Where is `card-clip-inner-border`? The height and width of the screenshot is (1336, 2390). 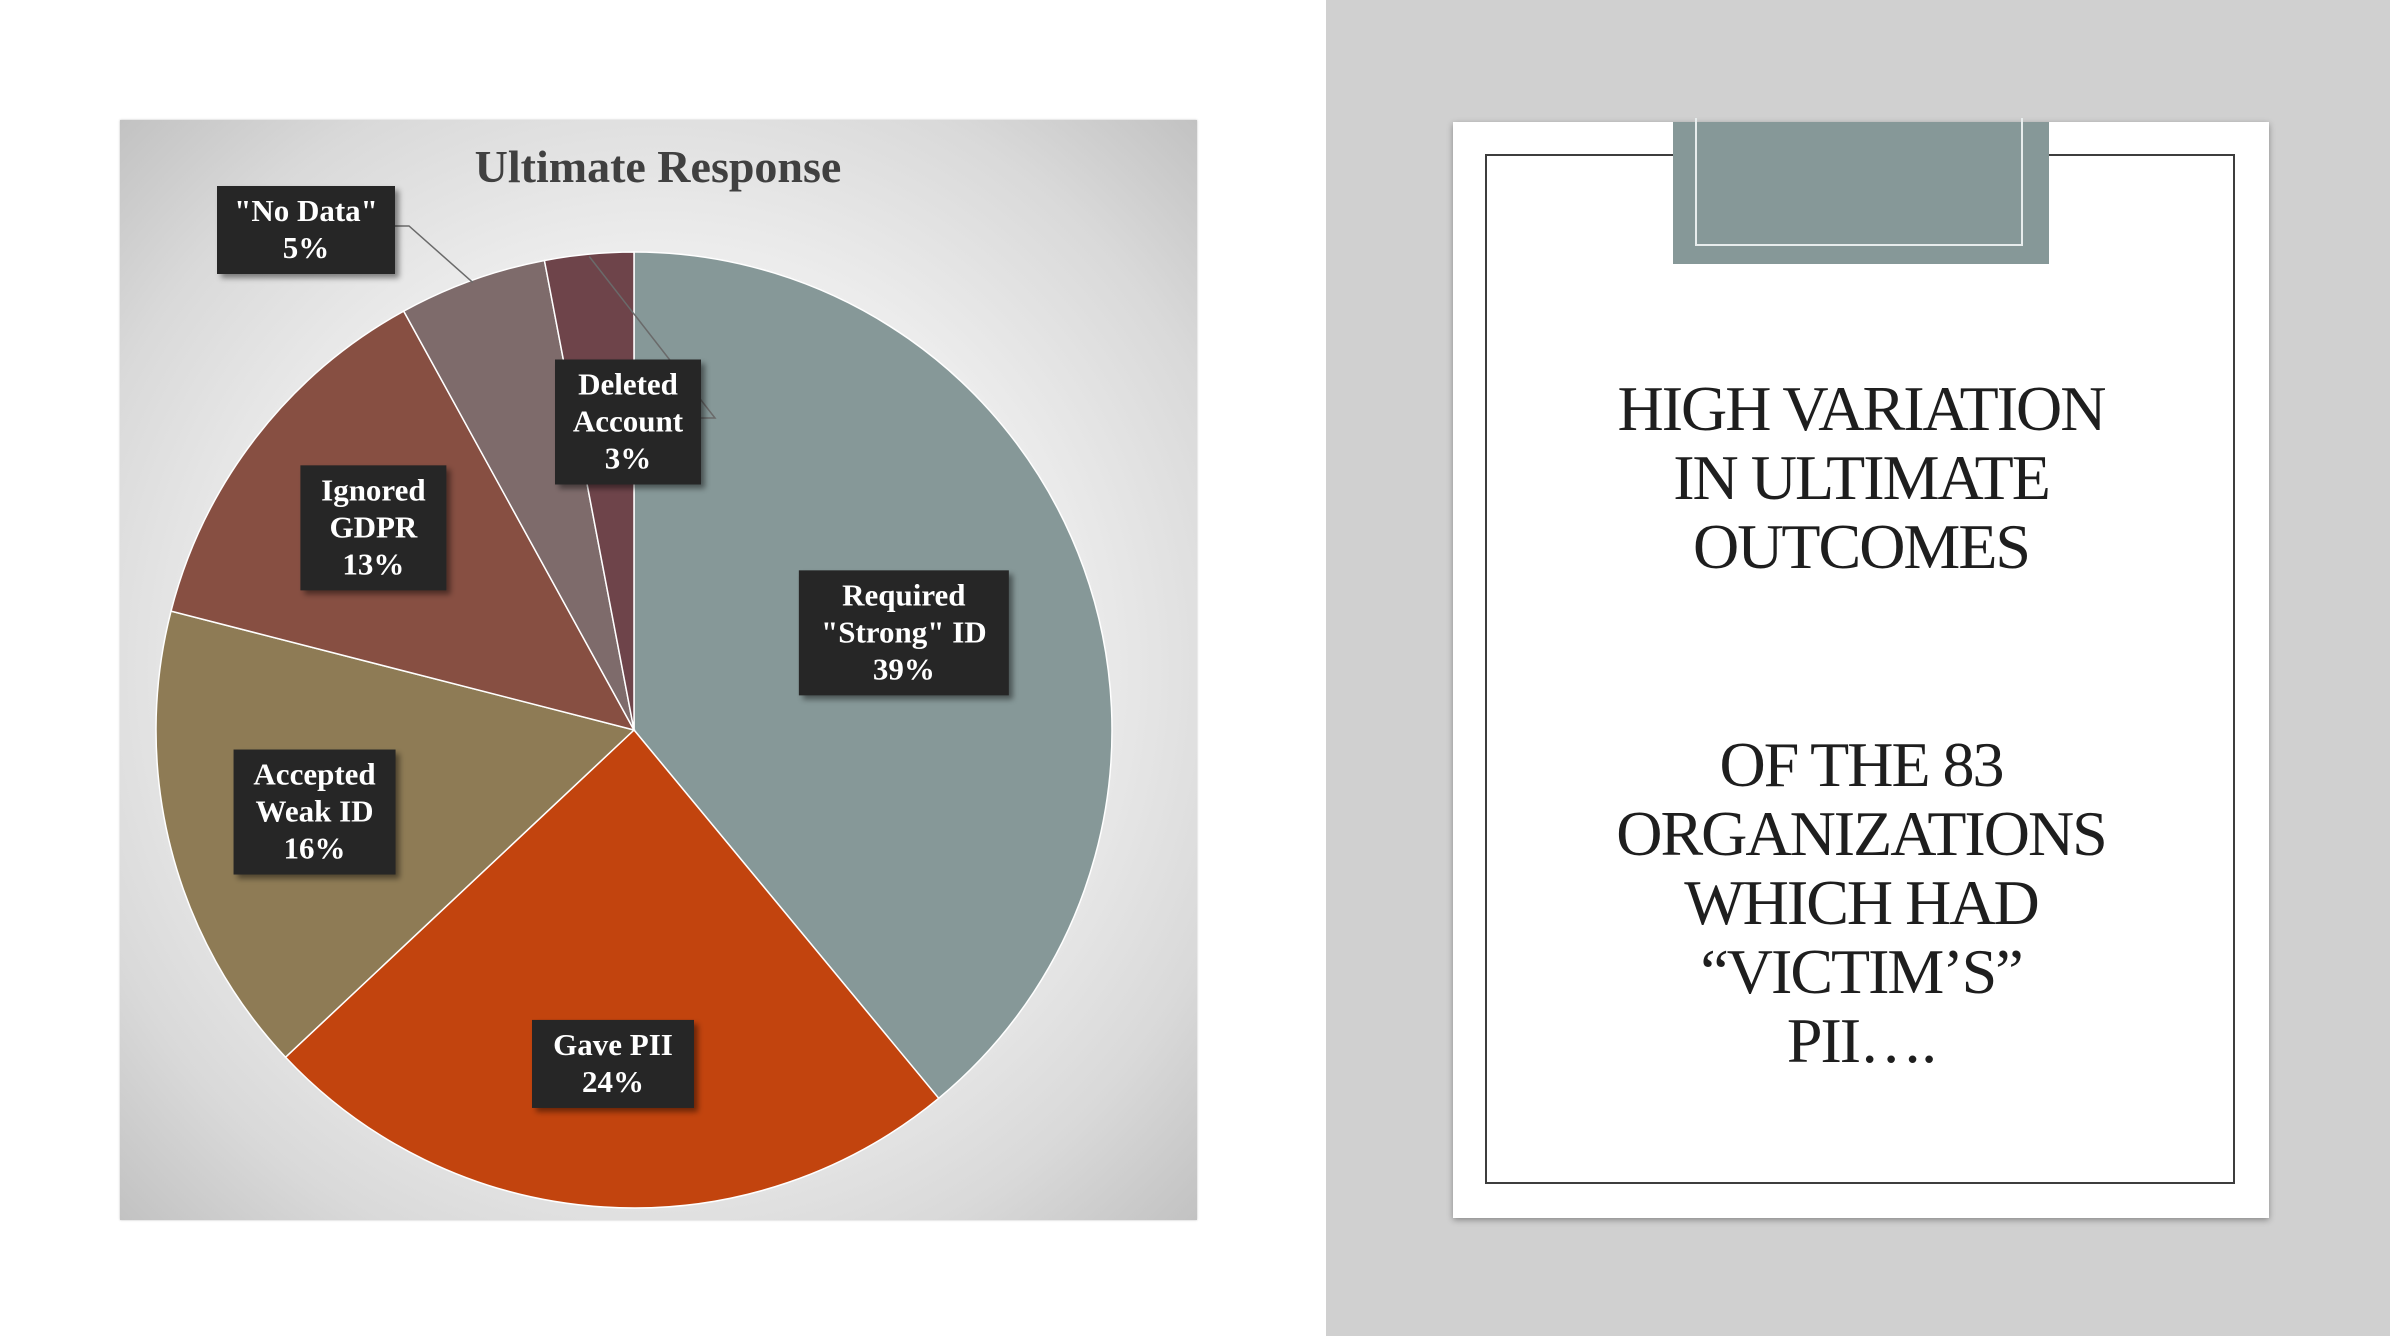 card-clip-inner-border is located at coordinates (1859, 182).